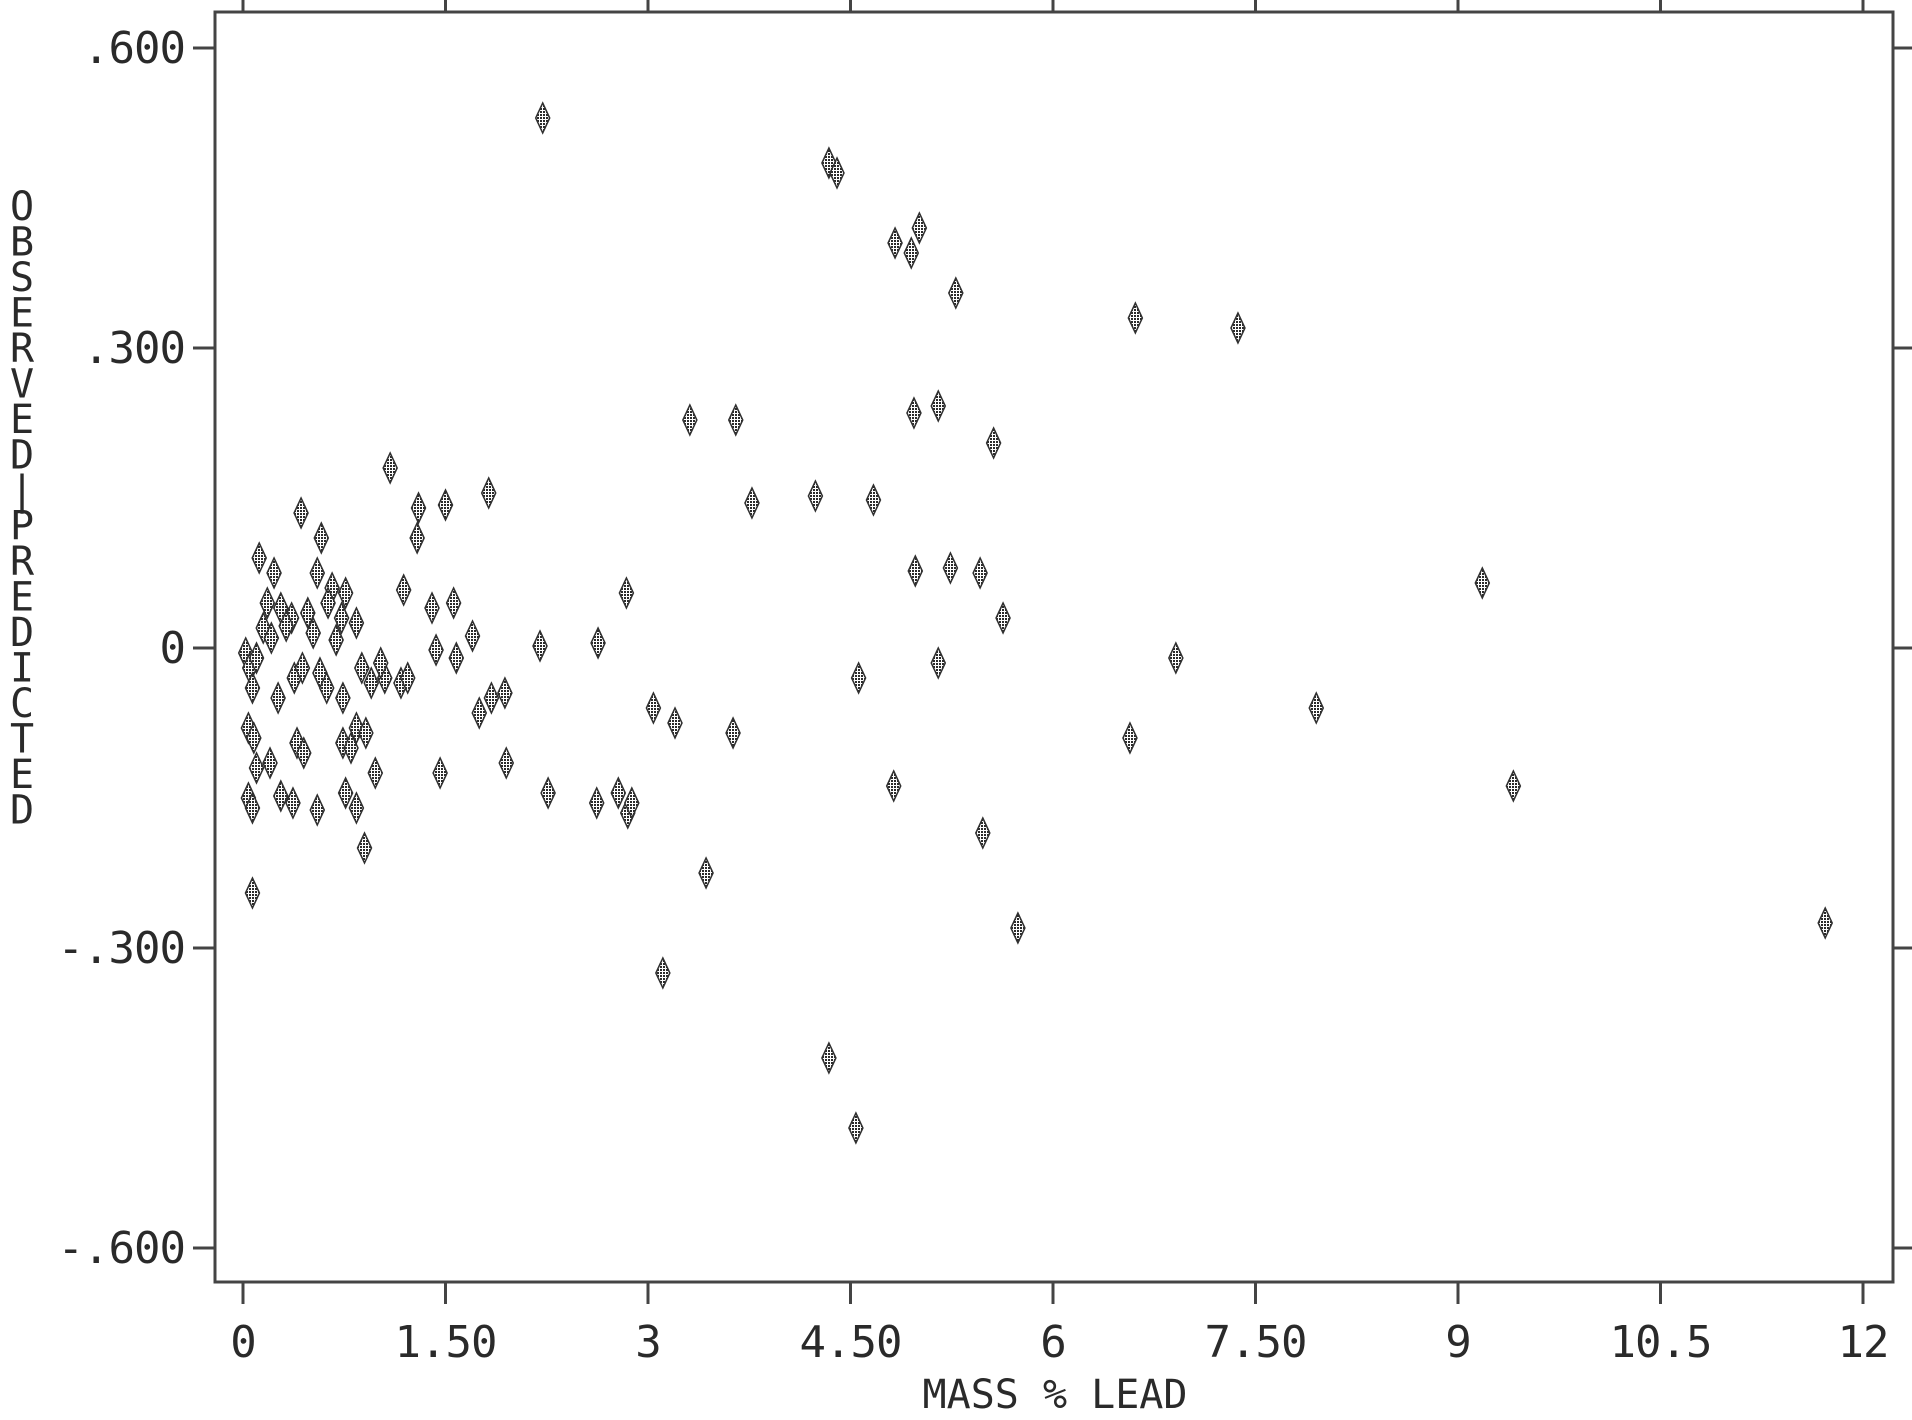 The image size is (1912, 1420). I want to click on x-axis-tick-labels: 0 1.50 3 4.50 6 7.50 9 10.5 12, so click(1059, 1342).